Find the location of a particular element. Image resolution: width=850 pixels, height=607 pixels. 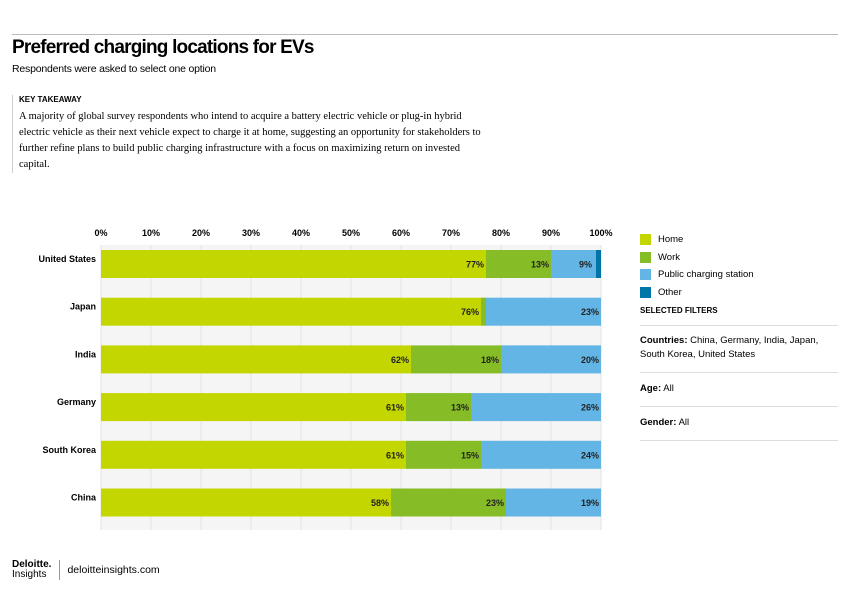

legend-label: Work is located at coordinates (669, 257).